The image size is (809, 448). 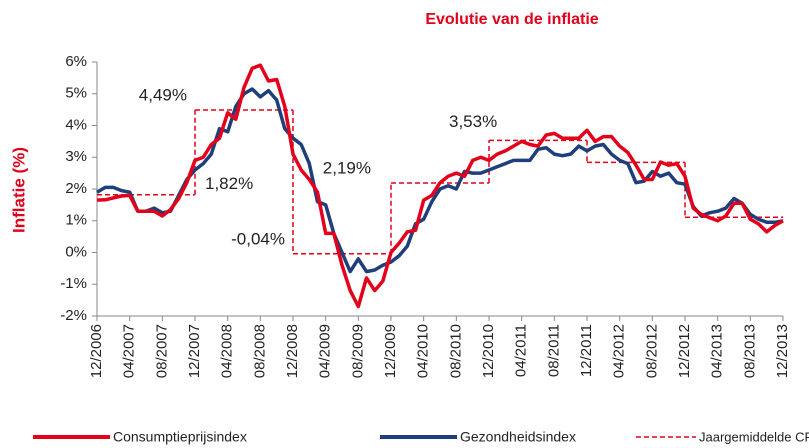 What do you see at coordinates (96, 351) in the screenshot?
I see `x-tick-label: 12/2006` at bounding box center [96, 351].